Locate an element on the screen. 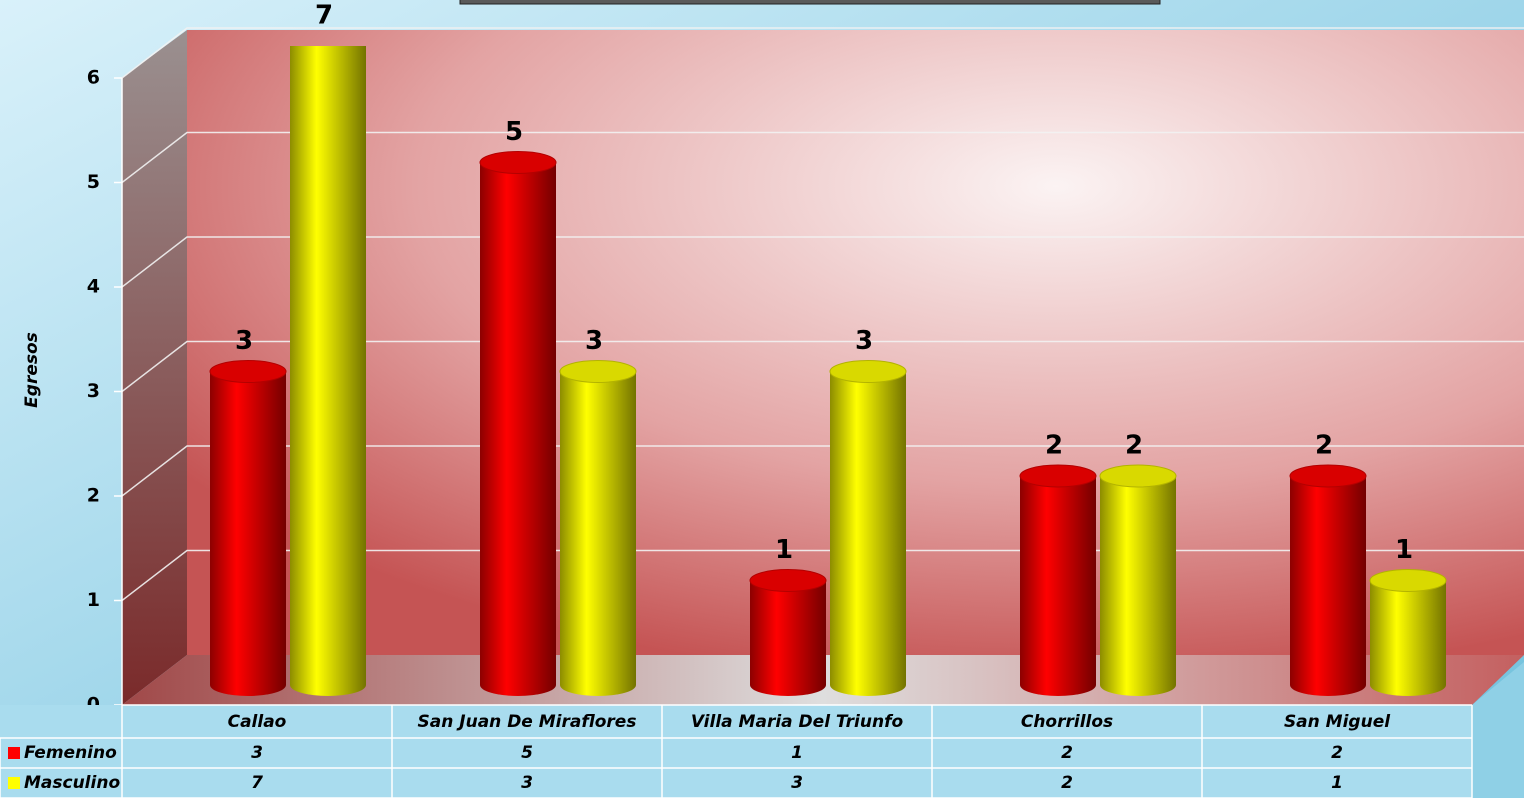 Image resolution: width=1524 pixels, height=798 pixels. table-value: 7 is located at coordinates (257, 783).